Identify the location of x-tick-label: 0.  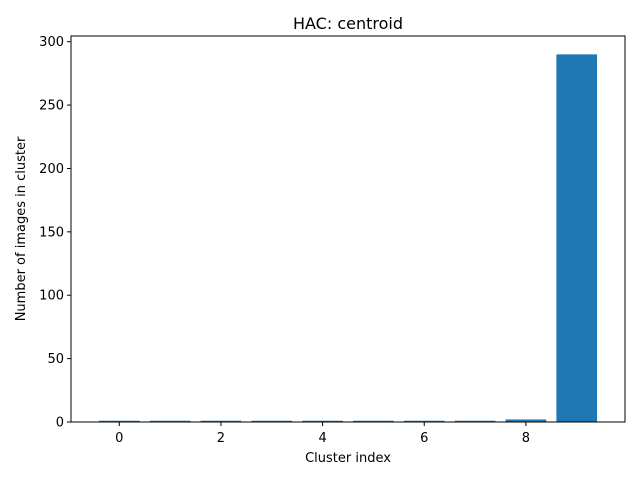
(119, 438).